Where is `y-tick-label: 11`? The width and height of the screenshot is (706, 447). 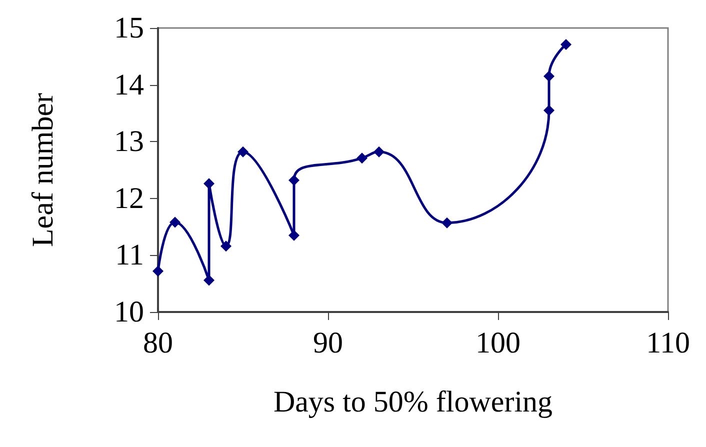 y-tick-label: 11 is located at coordinates (129, 255).